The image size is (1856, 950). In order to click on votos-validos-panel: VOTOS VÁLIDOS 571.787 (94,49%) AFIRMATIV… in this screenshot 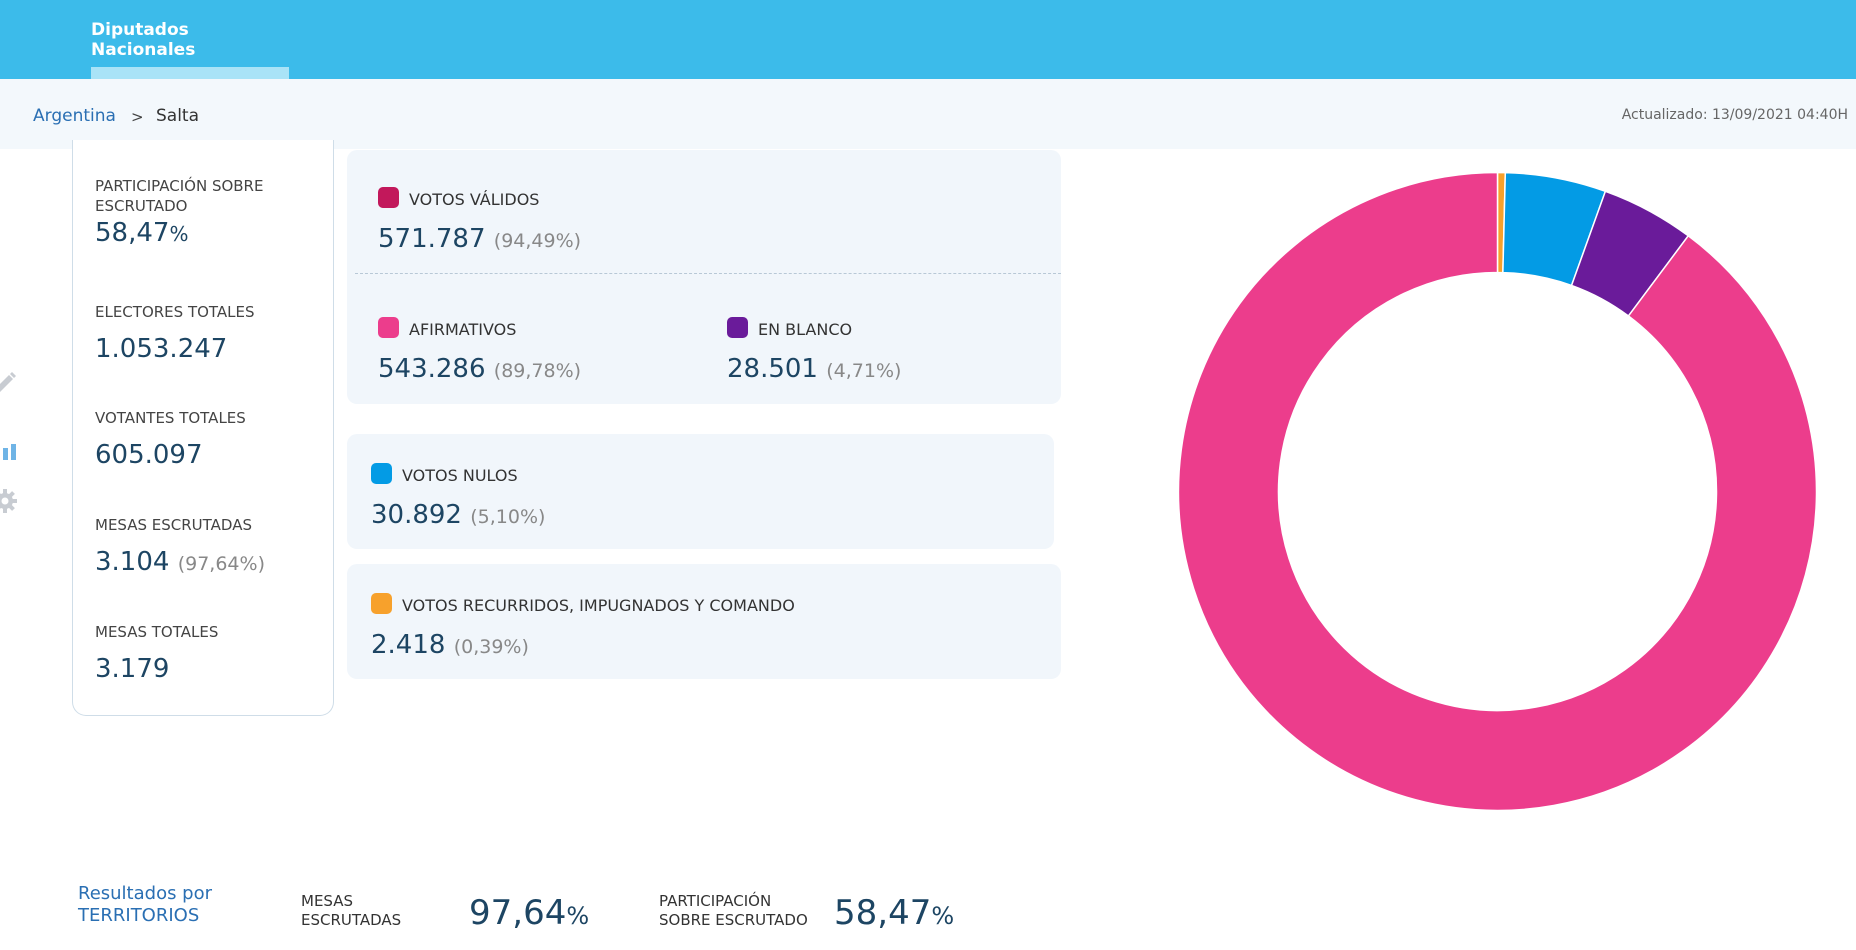, I will do `click(704, 277)`.